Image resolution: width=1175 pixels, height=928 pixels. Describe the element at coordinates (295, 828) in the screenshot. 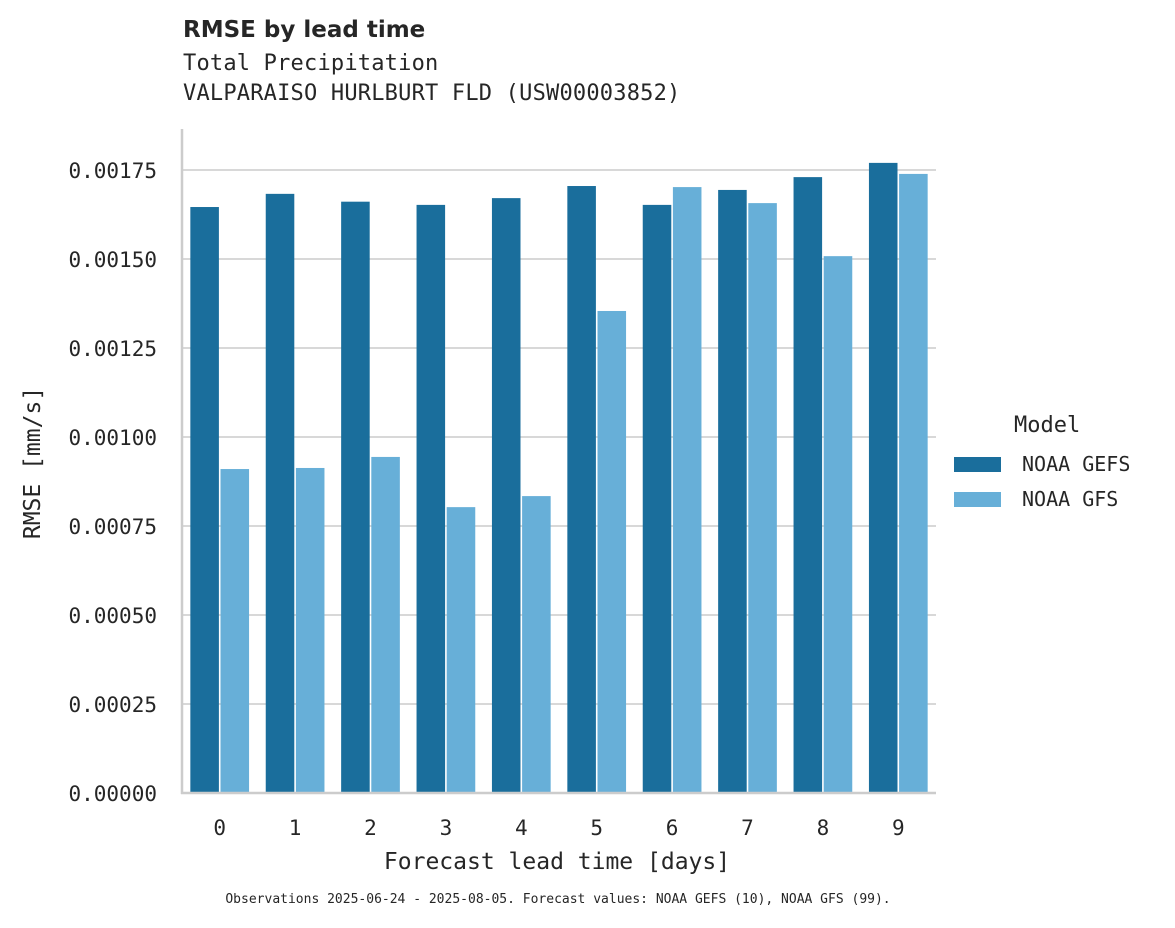

I see `x-tick-label: 1` at that location.